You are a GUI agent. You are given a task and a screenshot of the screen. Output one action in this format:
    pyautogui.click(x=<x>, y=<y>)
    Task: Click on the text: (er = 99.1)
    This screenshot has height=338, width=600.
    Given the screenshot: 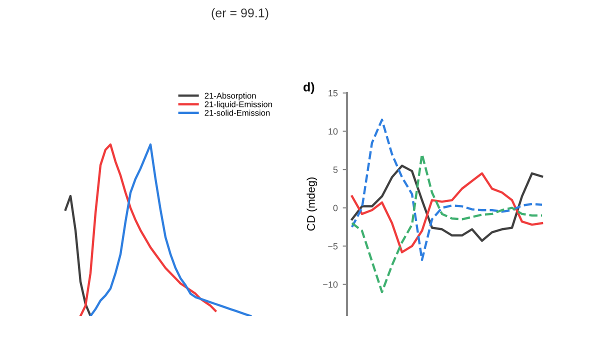 What is the action you would take?
    pyautogui.click(x=240, y=14)
    